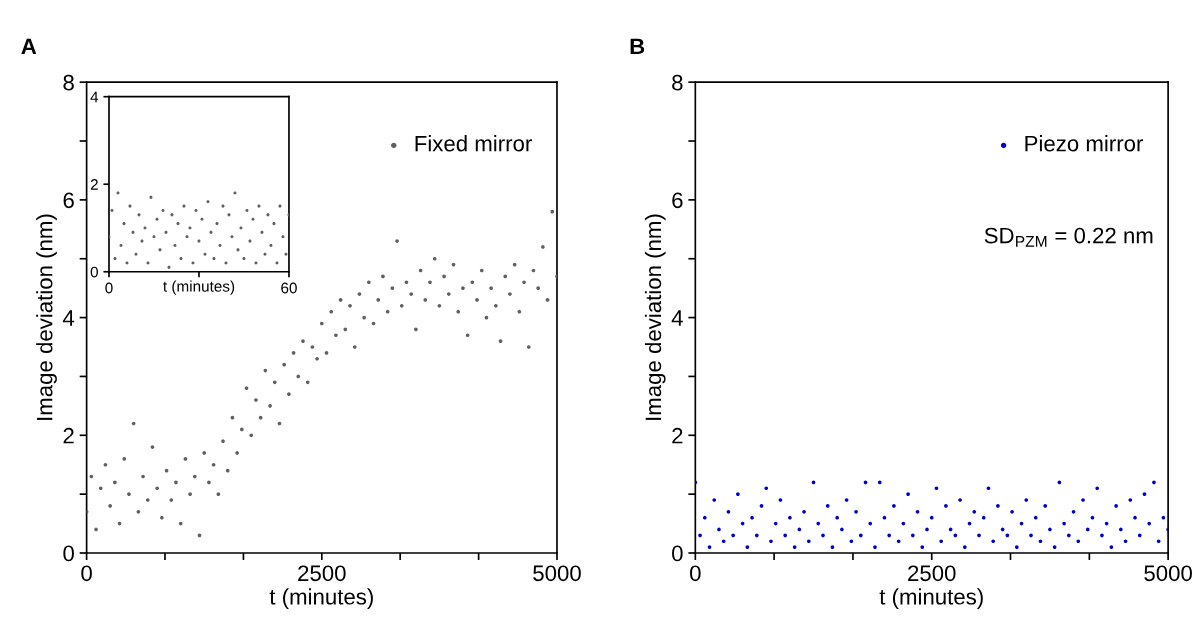 Image resolution: width=1203 pixels, height=632 pixels. What do you see at coordinates (29, 46) in the screenshot?
I see `chart-title: A` at bounding box center [29, 46].